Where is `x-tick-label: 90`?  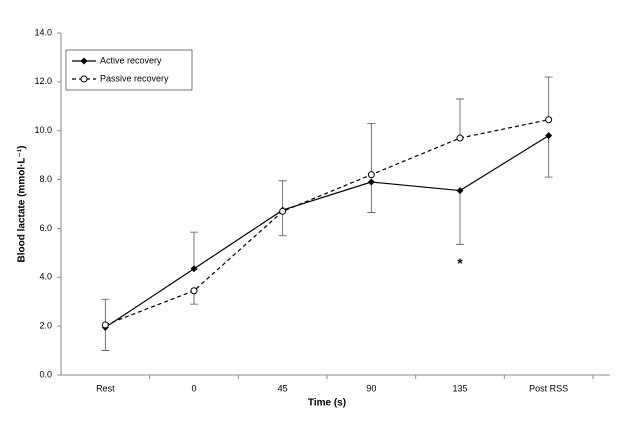 x-tick-label: 90 is located at coordinates (371, 388).